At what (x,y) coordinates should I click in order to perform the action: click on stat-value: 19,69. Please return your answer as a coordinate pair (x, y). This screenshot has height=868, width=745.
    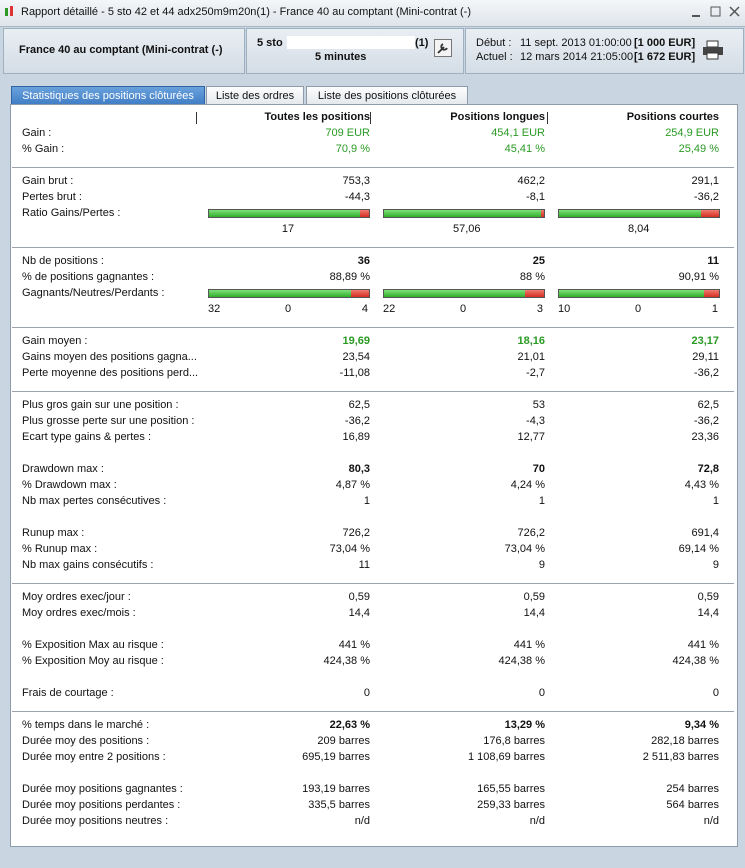
    Looking at the image, I should click on (356, 341).